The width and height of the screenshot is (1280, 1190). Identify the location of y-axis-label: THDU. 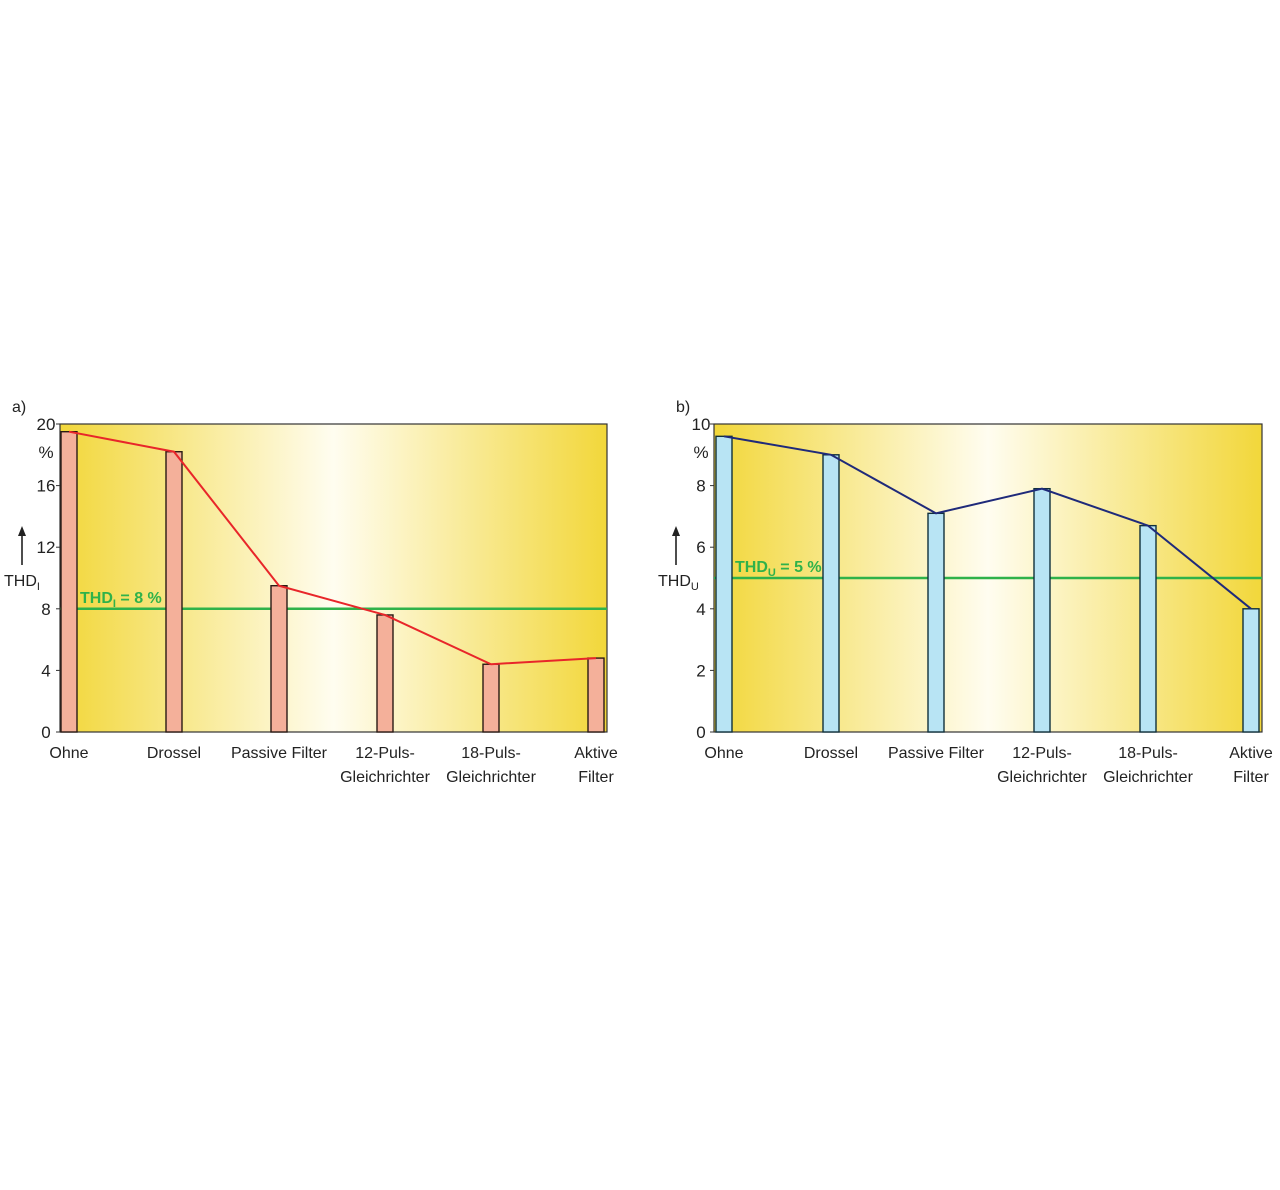
(678, 583).